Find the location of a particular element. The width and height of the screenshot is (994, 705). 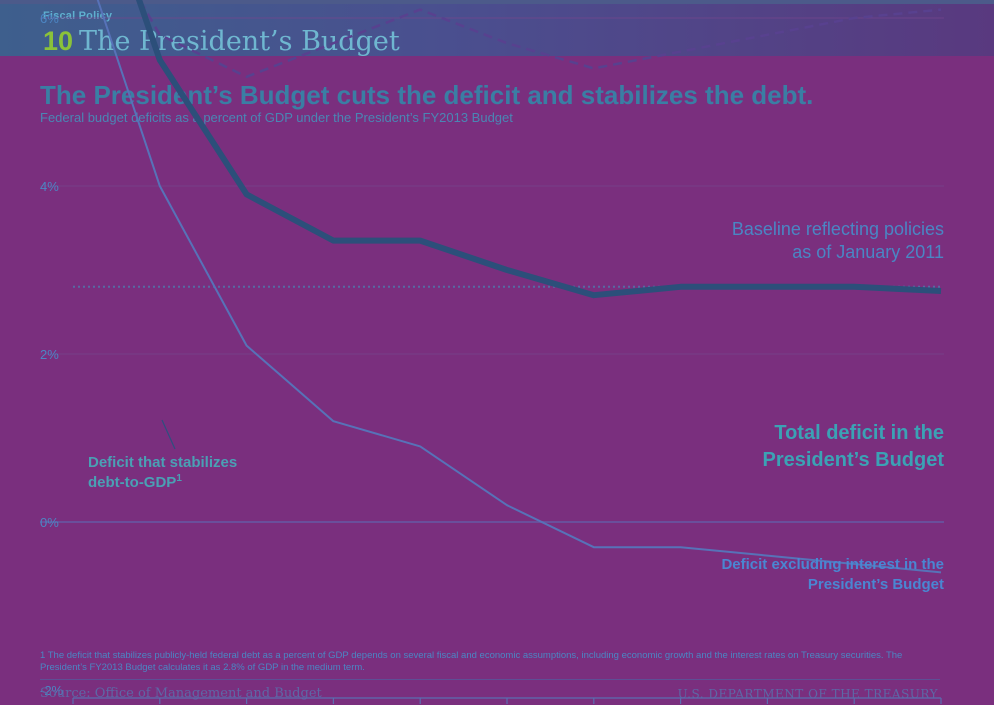

section-title: 10 The President’s Budget is located at coordinates (221, 41).